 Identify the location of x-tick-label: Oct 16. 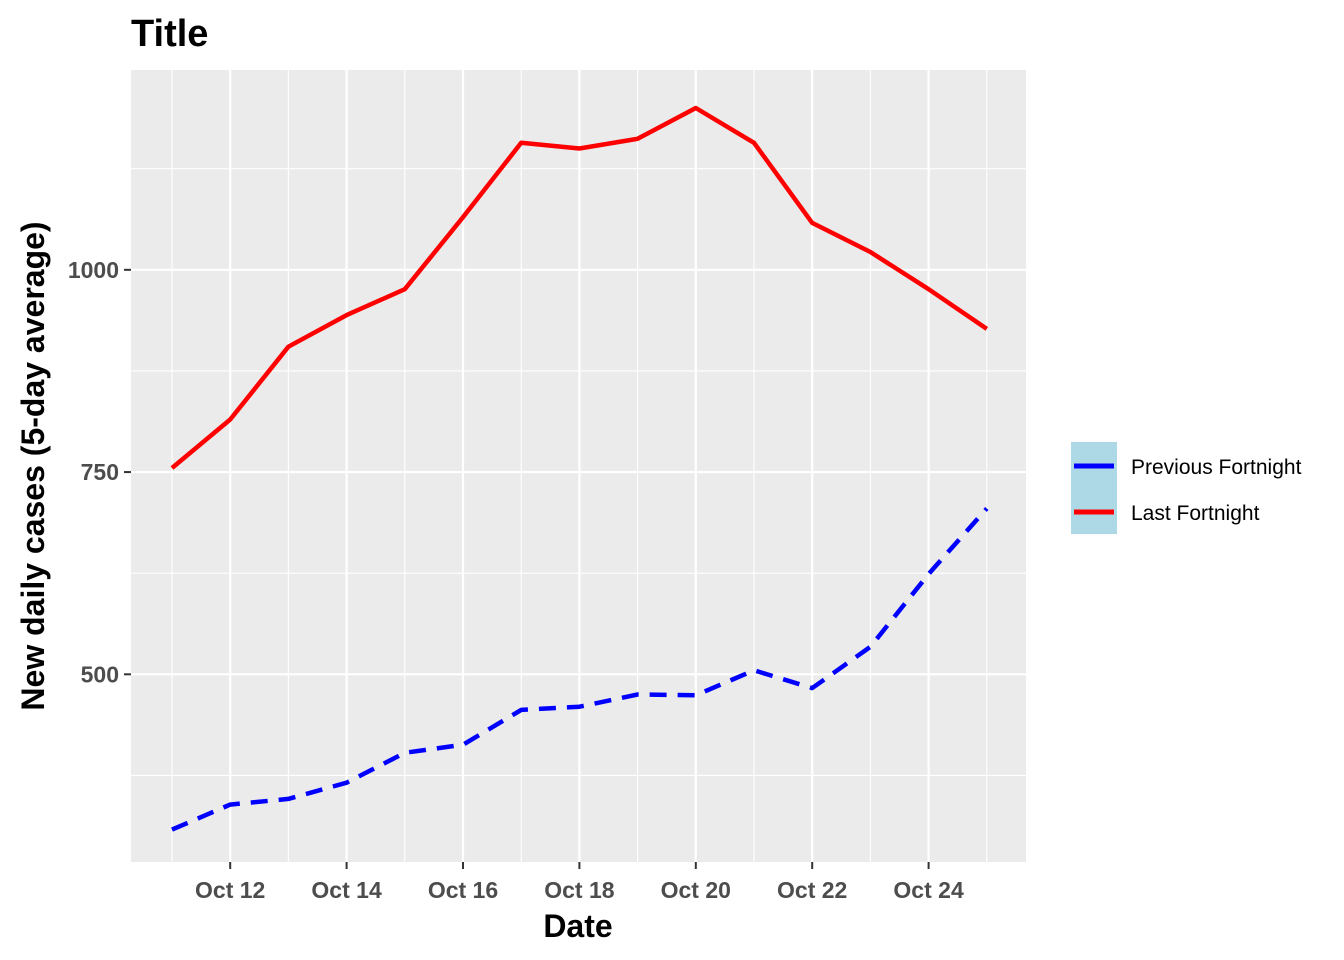
(463, 890).